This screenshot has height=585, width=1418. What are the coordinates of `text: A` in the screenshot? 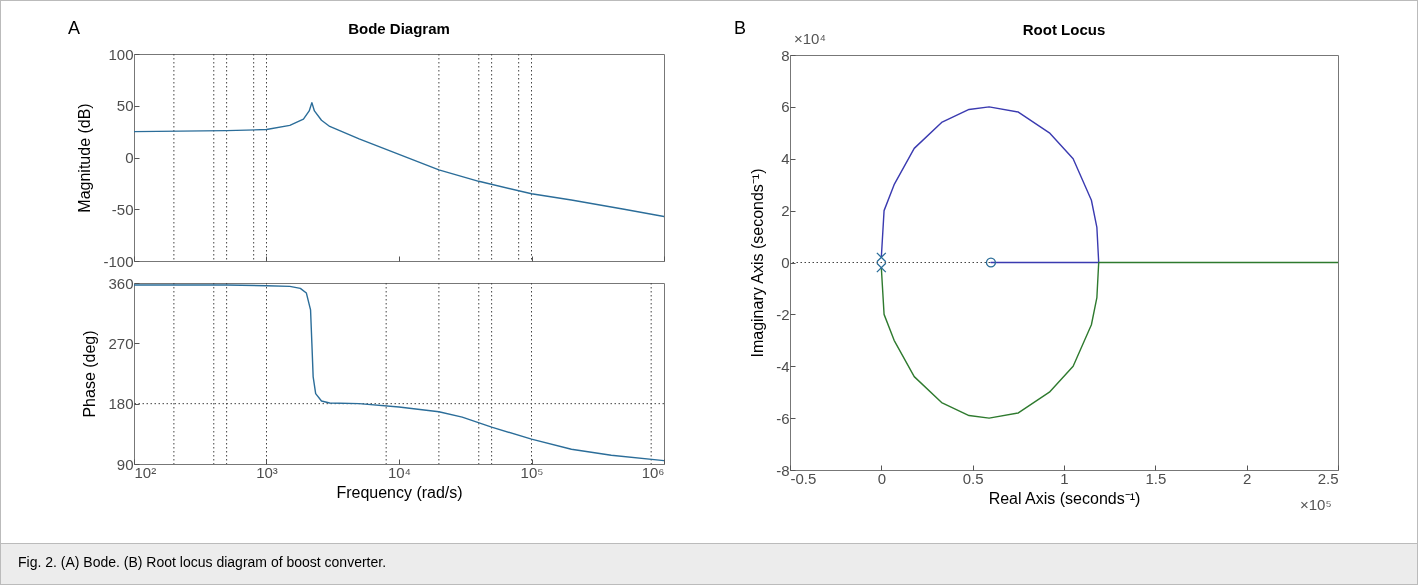 It's located at (74, 28).